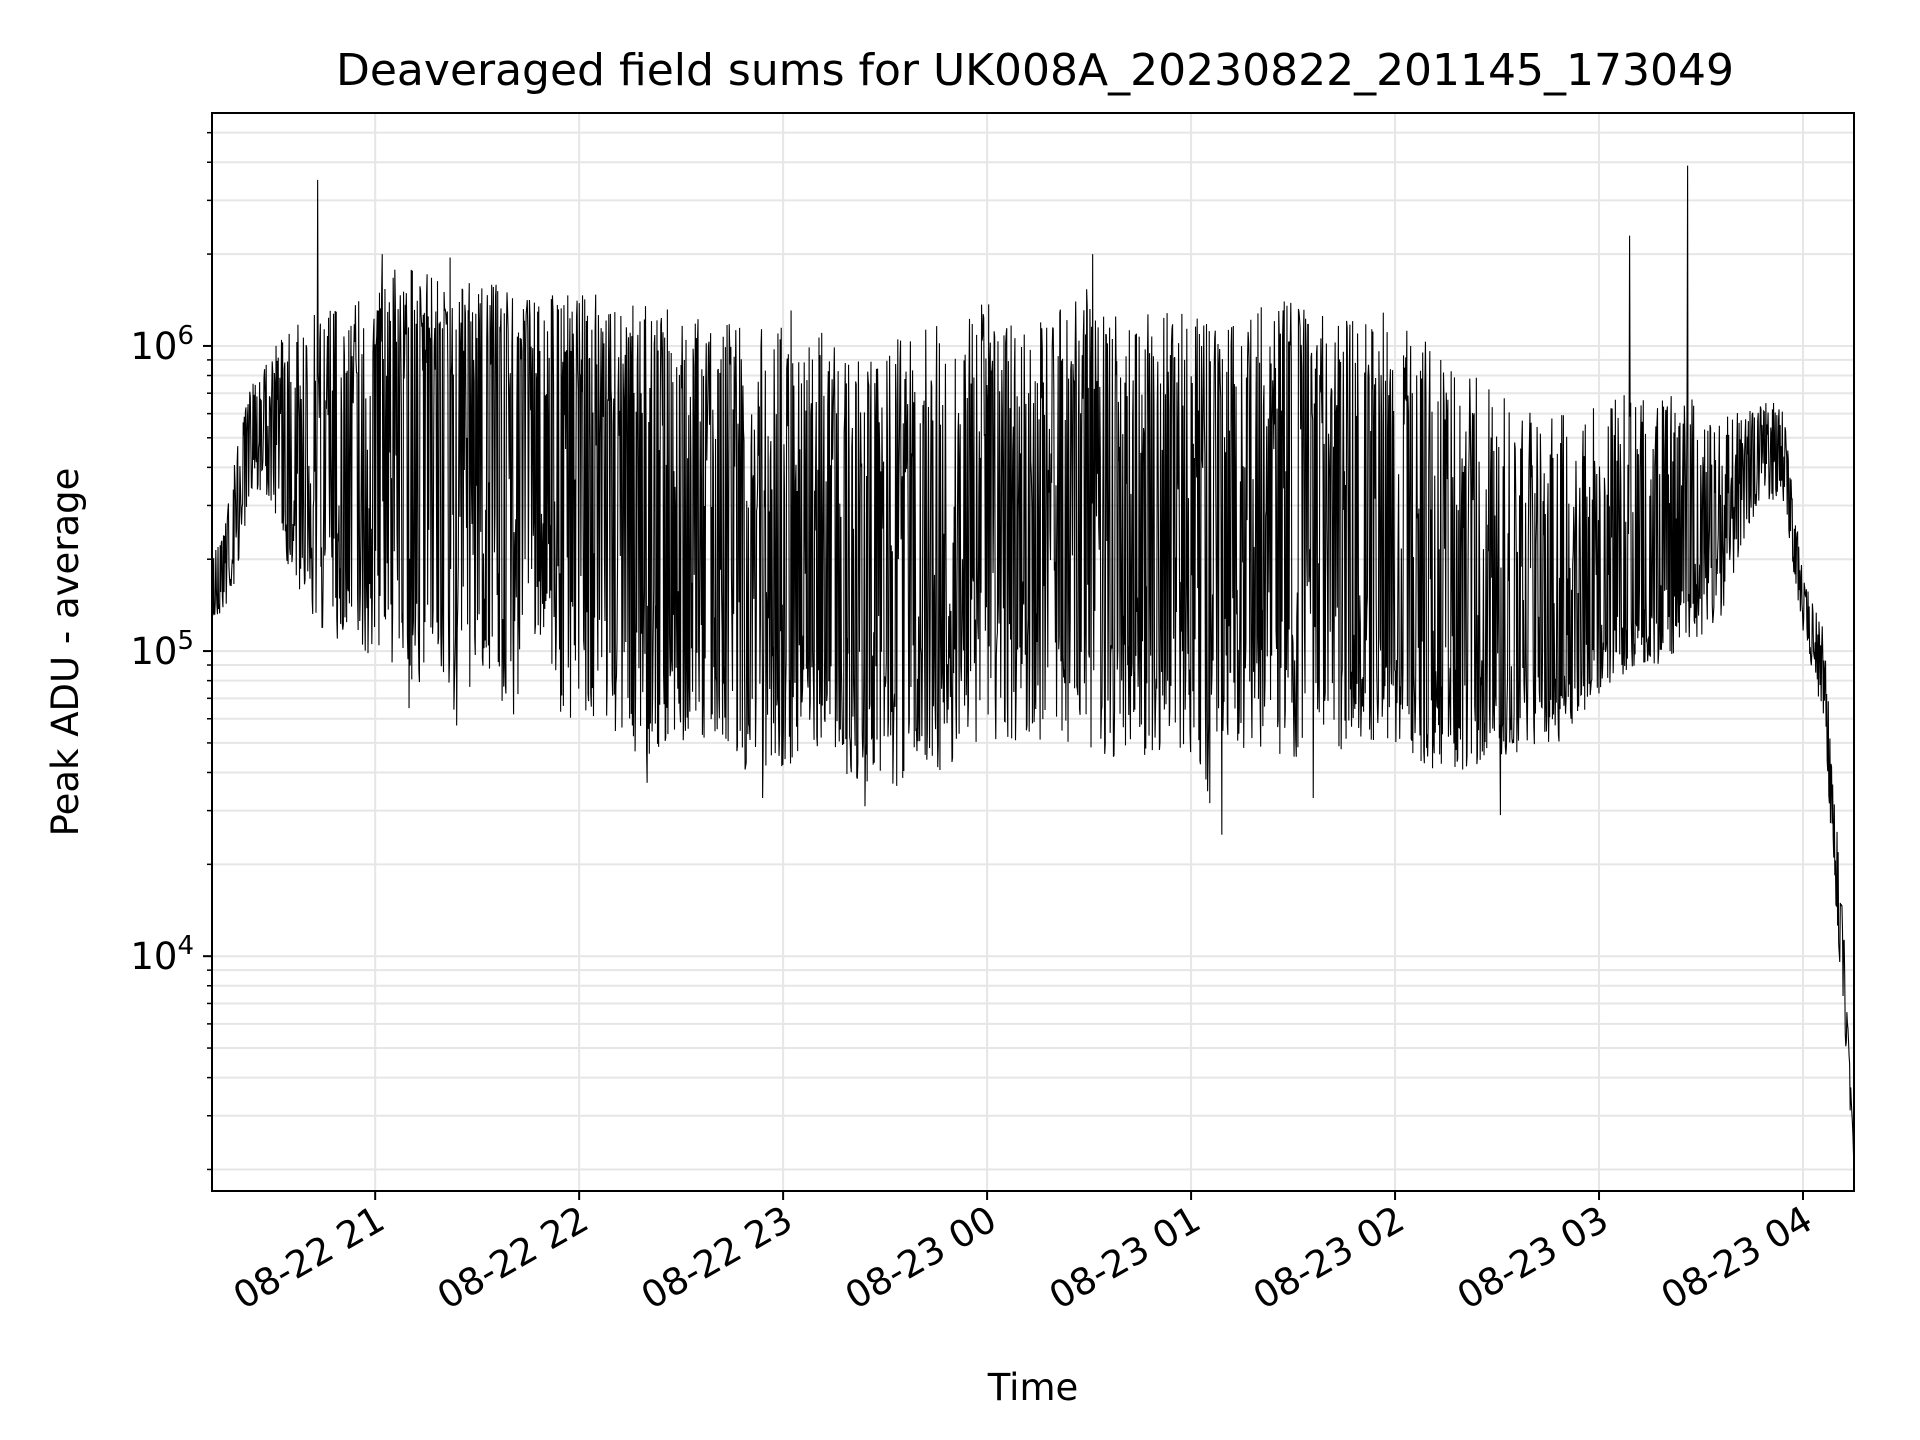  I want to click on y-tick-exponent: 6, so click(185, 336).